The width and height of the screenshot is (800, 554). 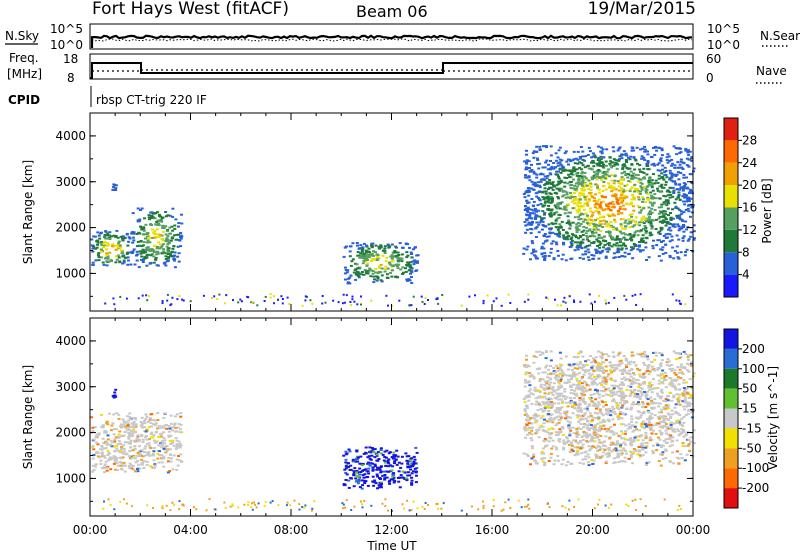 I want to click on colorbar-tick-label: 20, so click(x=749, y=185).